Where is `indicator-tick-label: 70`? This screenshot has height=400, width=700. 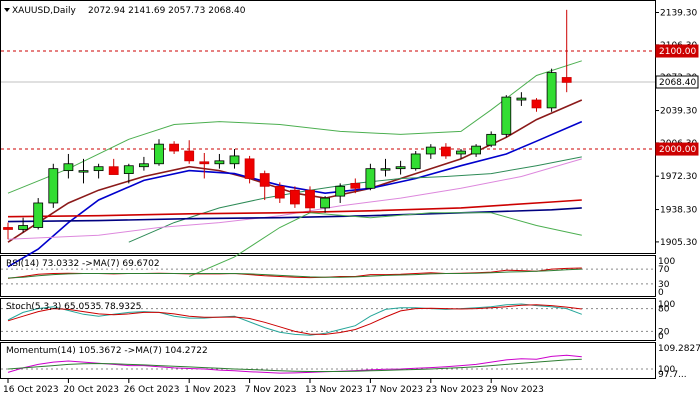 indicator-tick-label: 70 is located at coordinates (664, 270).